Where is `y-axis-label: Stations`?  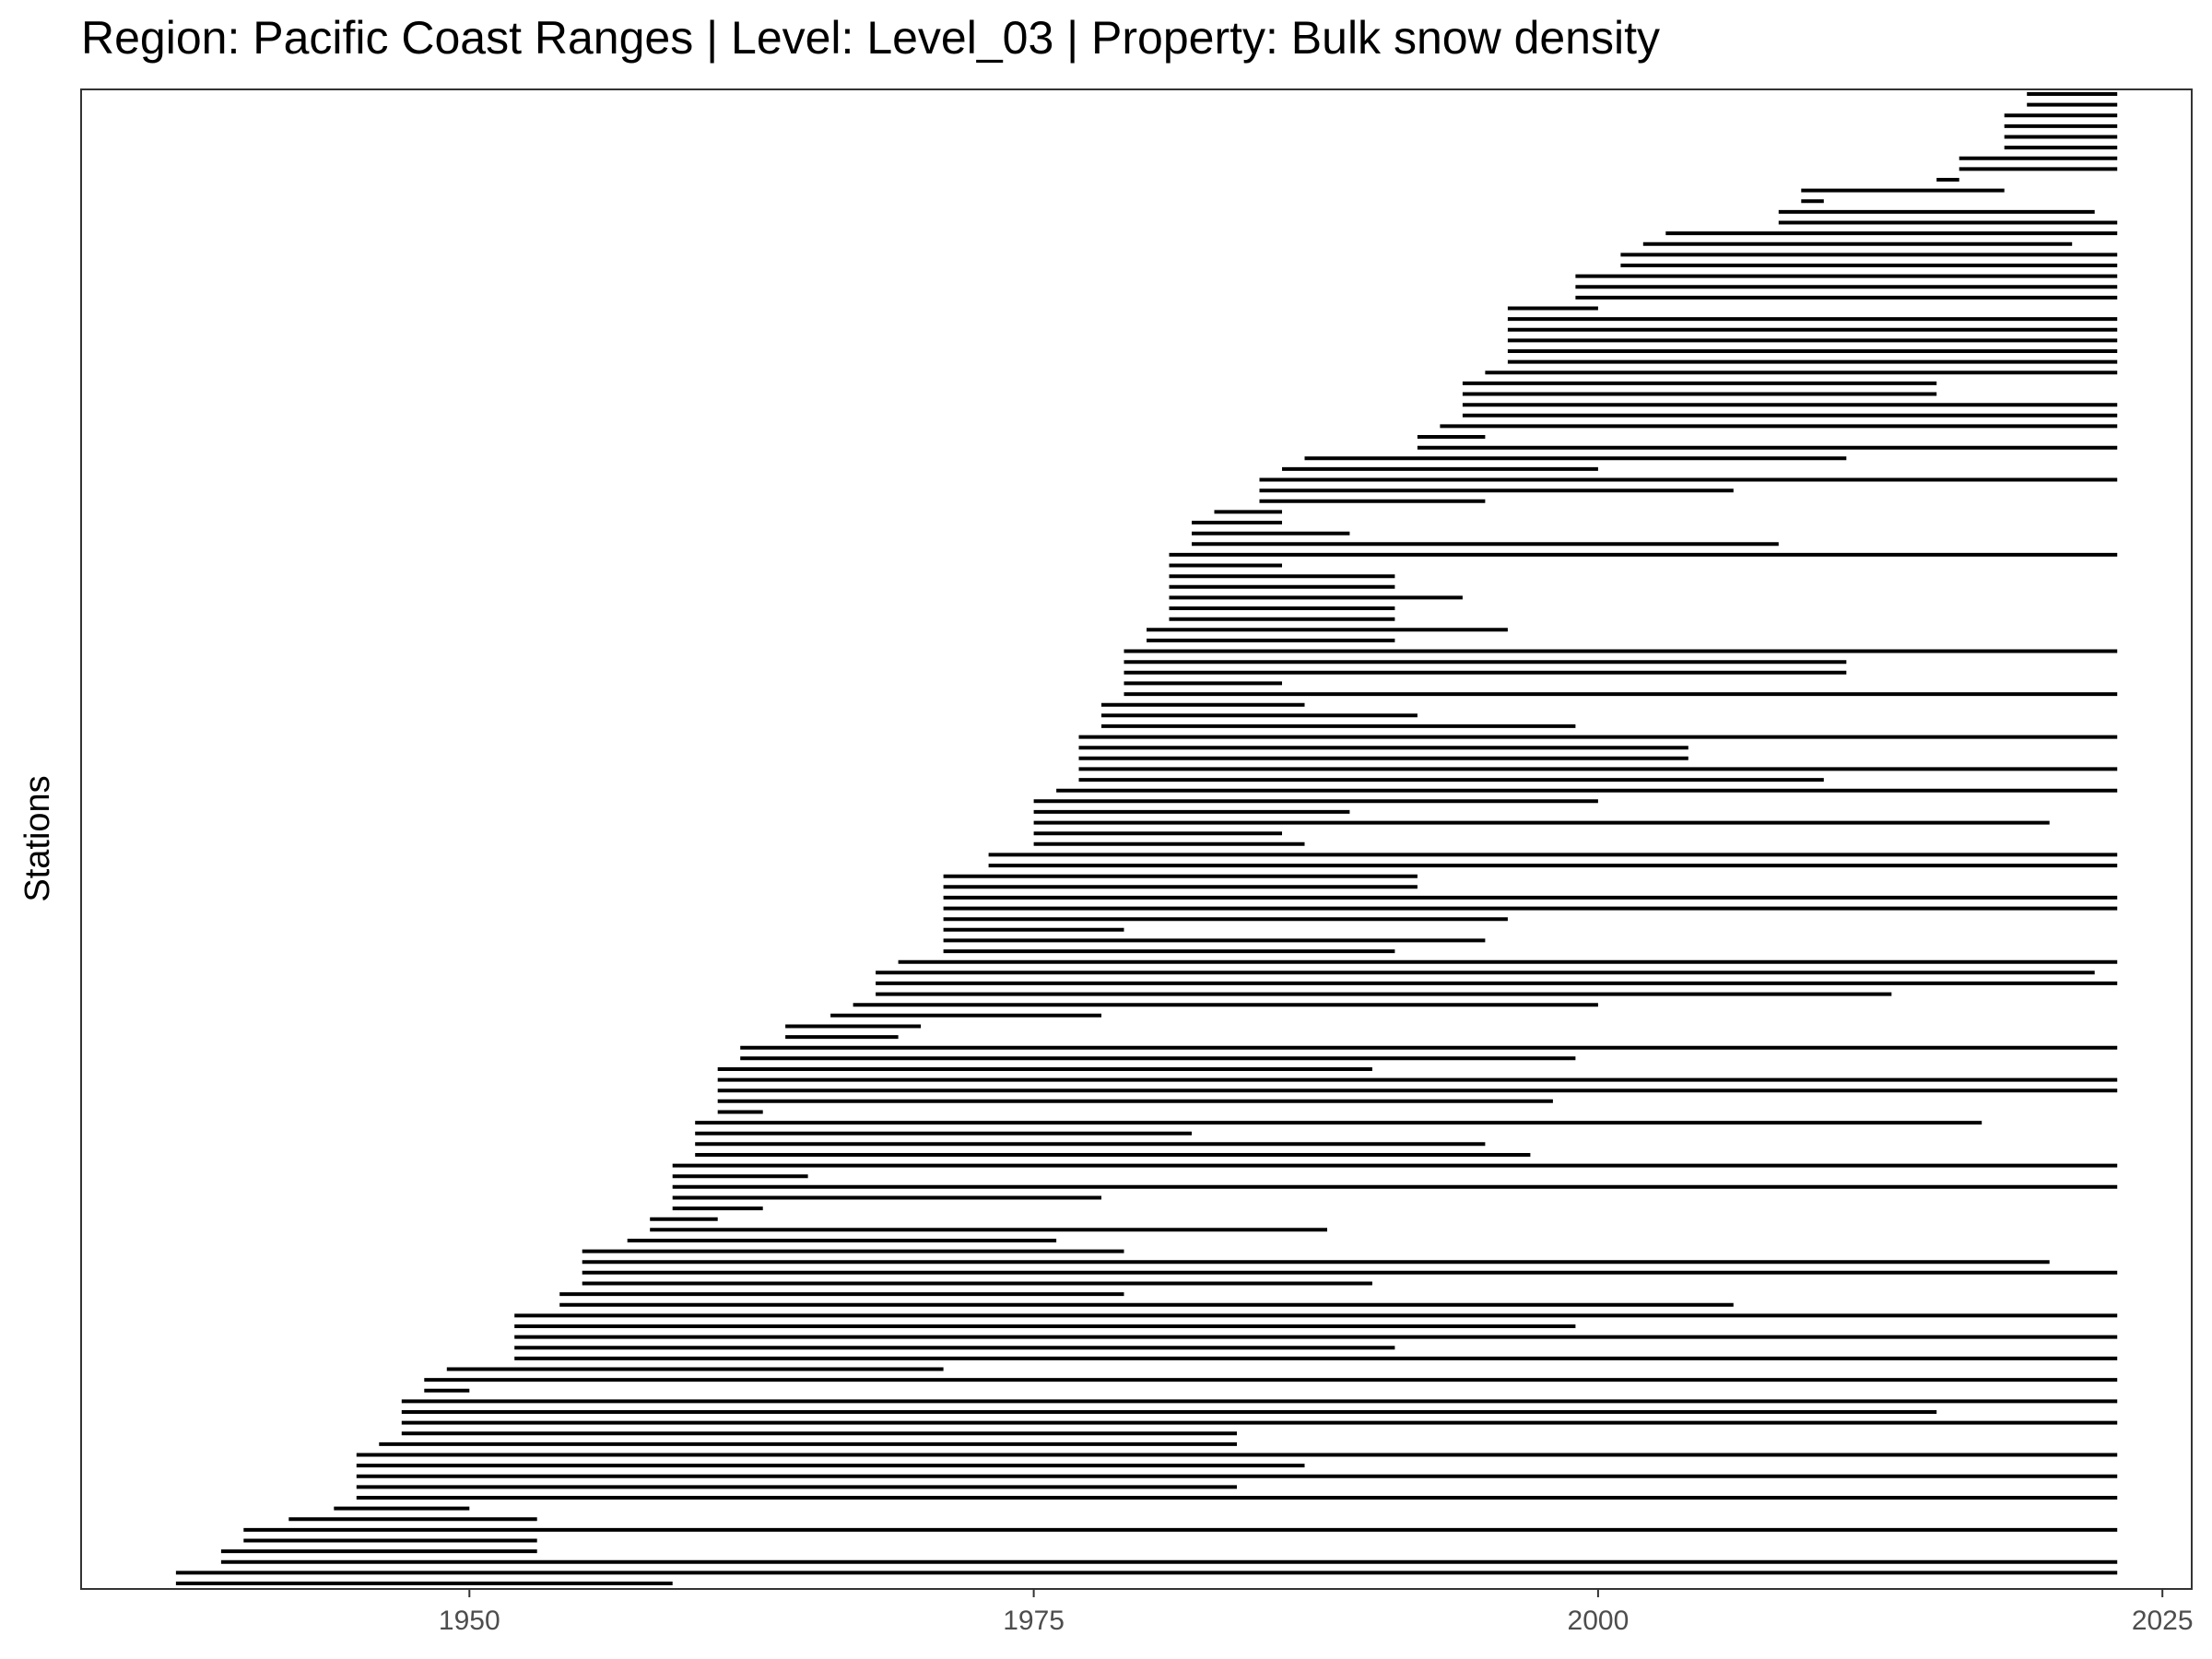 y-axis-label: Stations is located at coordinates (37, 838).